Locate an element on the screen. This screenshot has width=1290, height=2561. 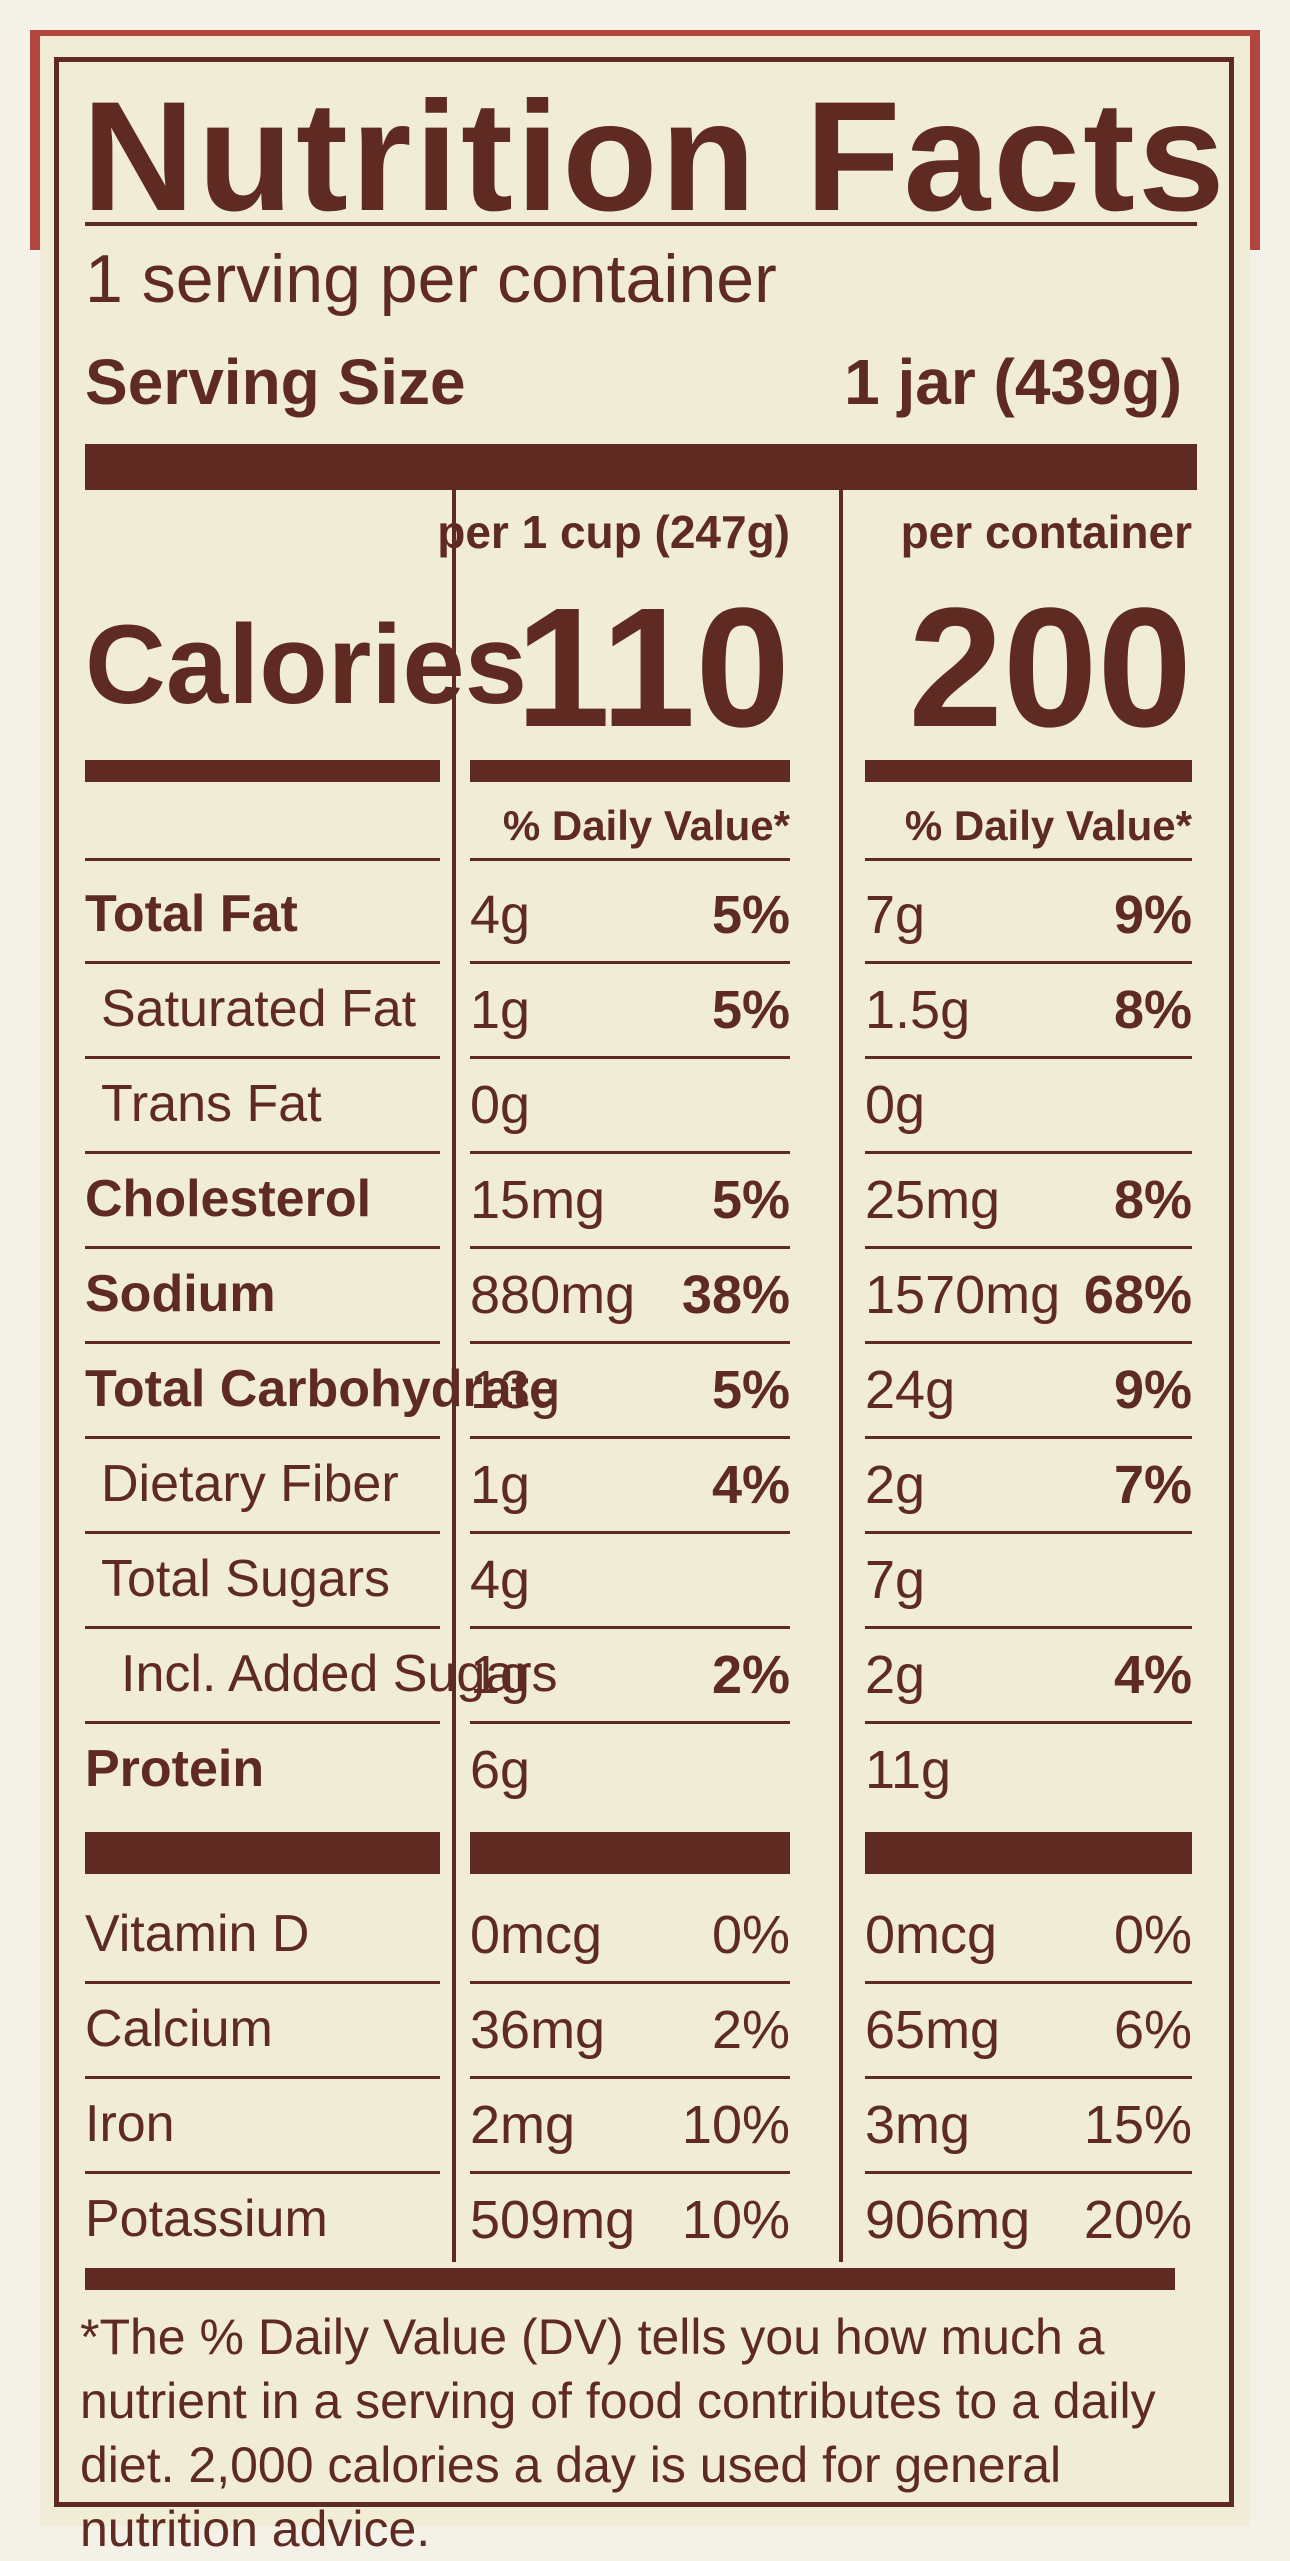
amount: 0g is located at coordinates (500, 1105).